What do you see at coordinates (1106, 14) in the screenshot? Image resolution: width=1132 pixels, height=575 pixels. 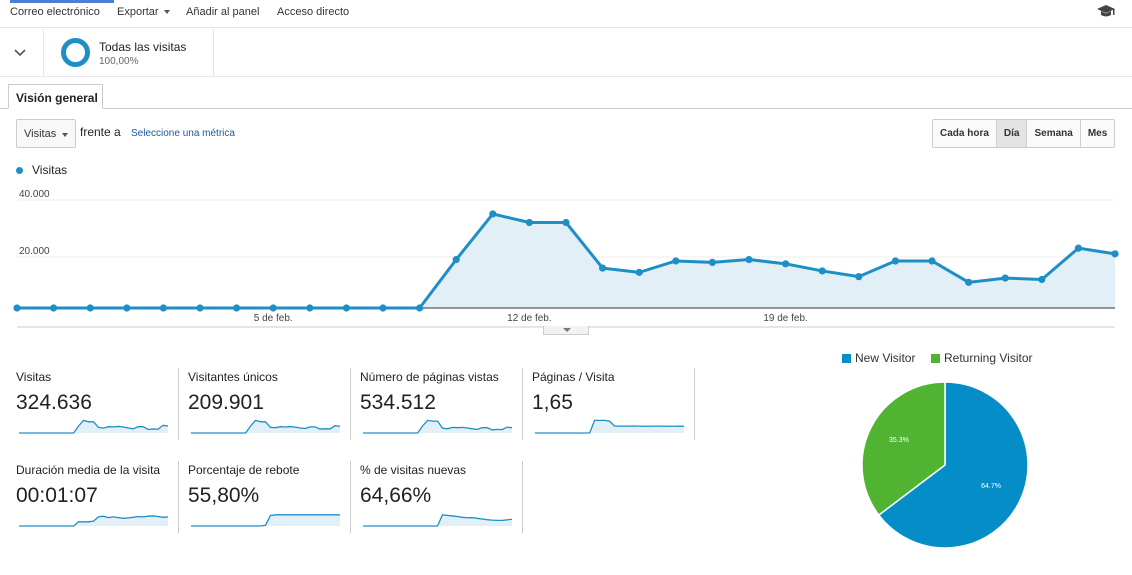 I see `graduation-cap-icon` at bounding box center [1106, 14].